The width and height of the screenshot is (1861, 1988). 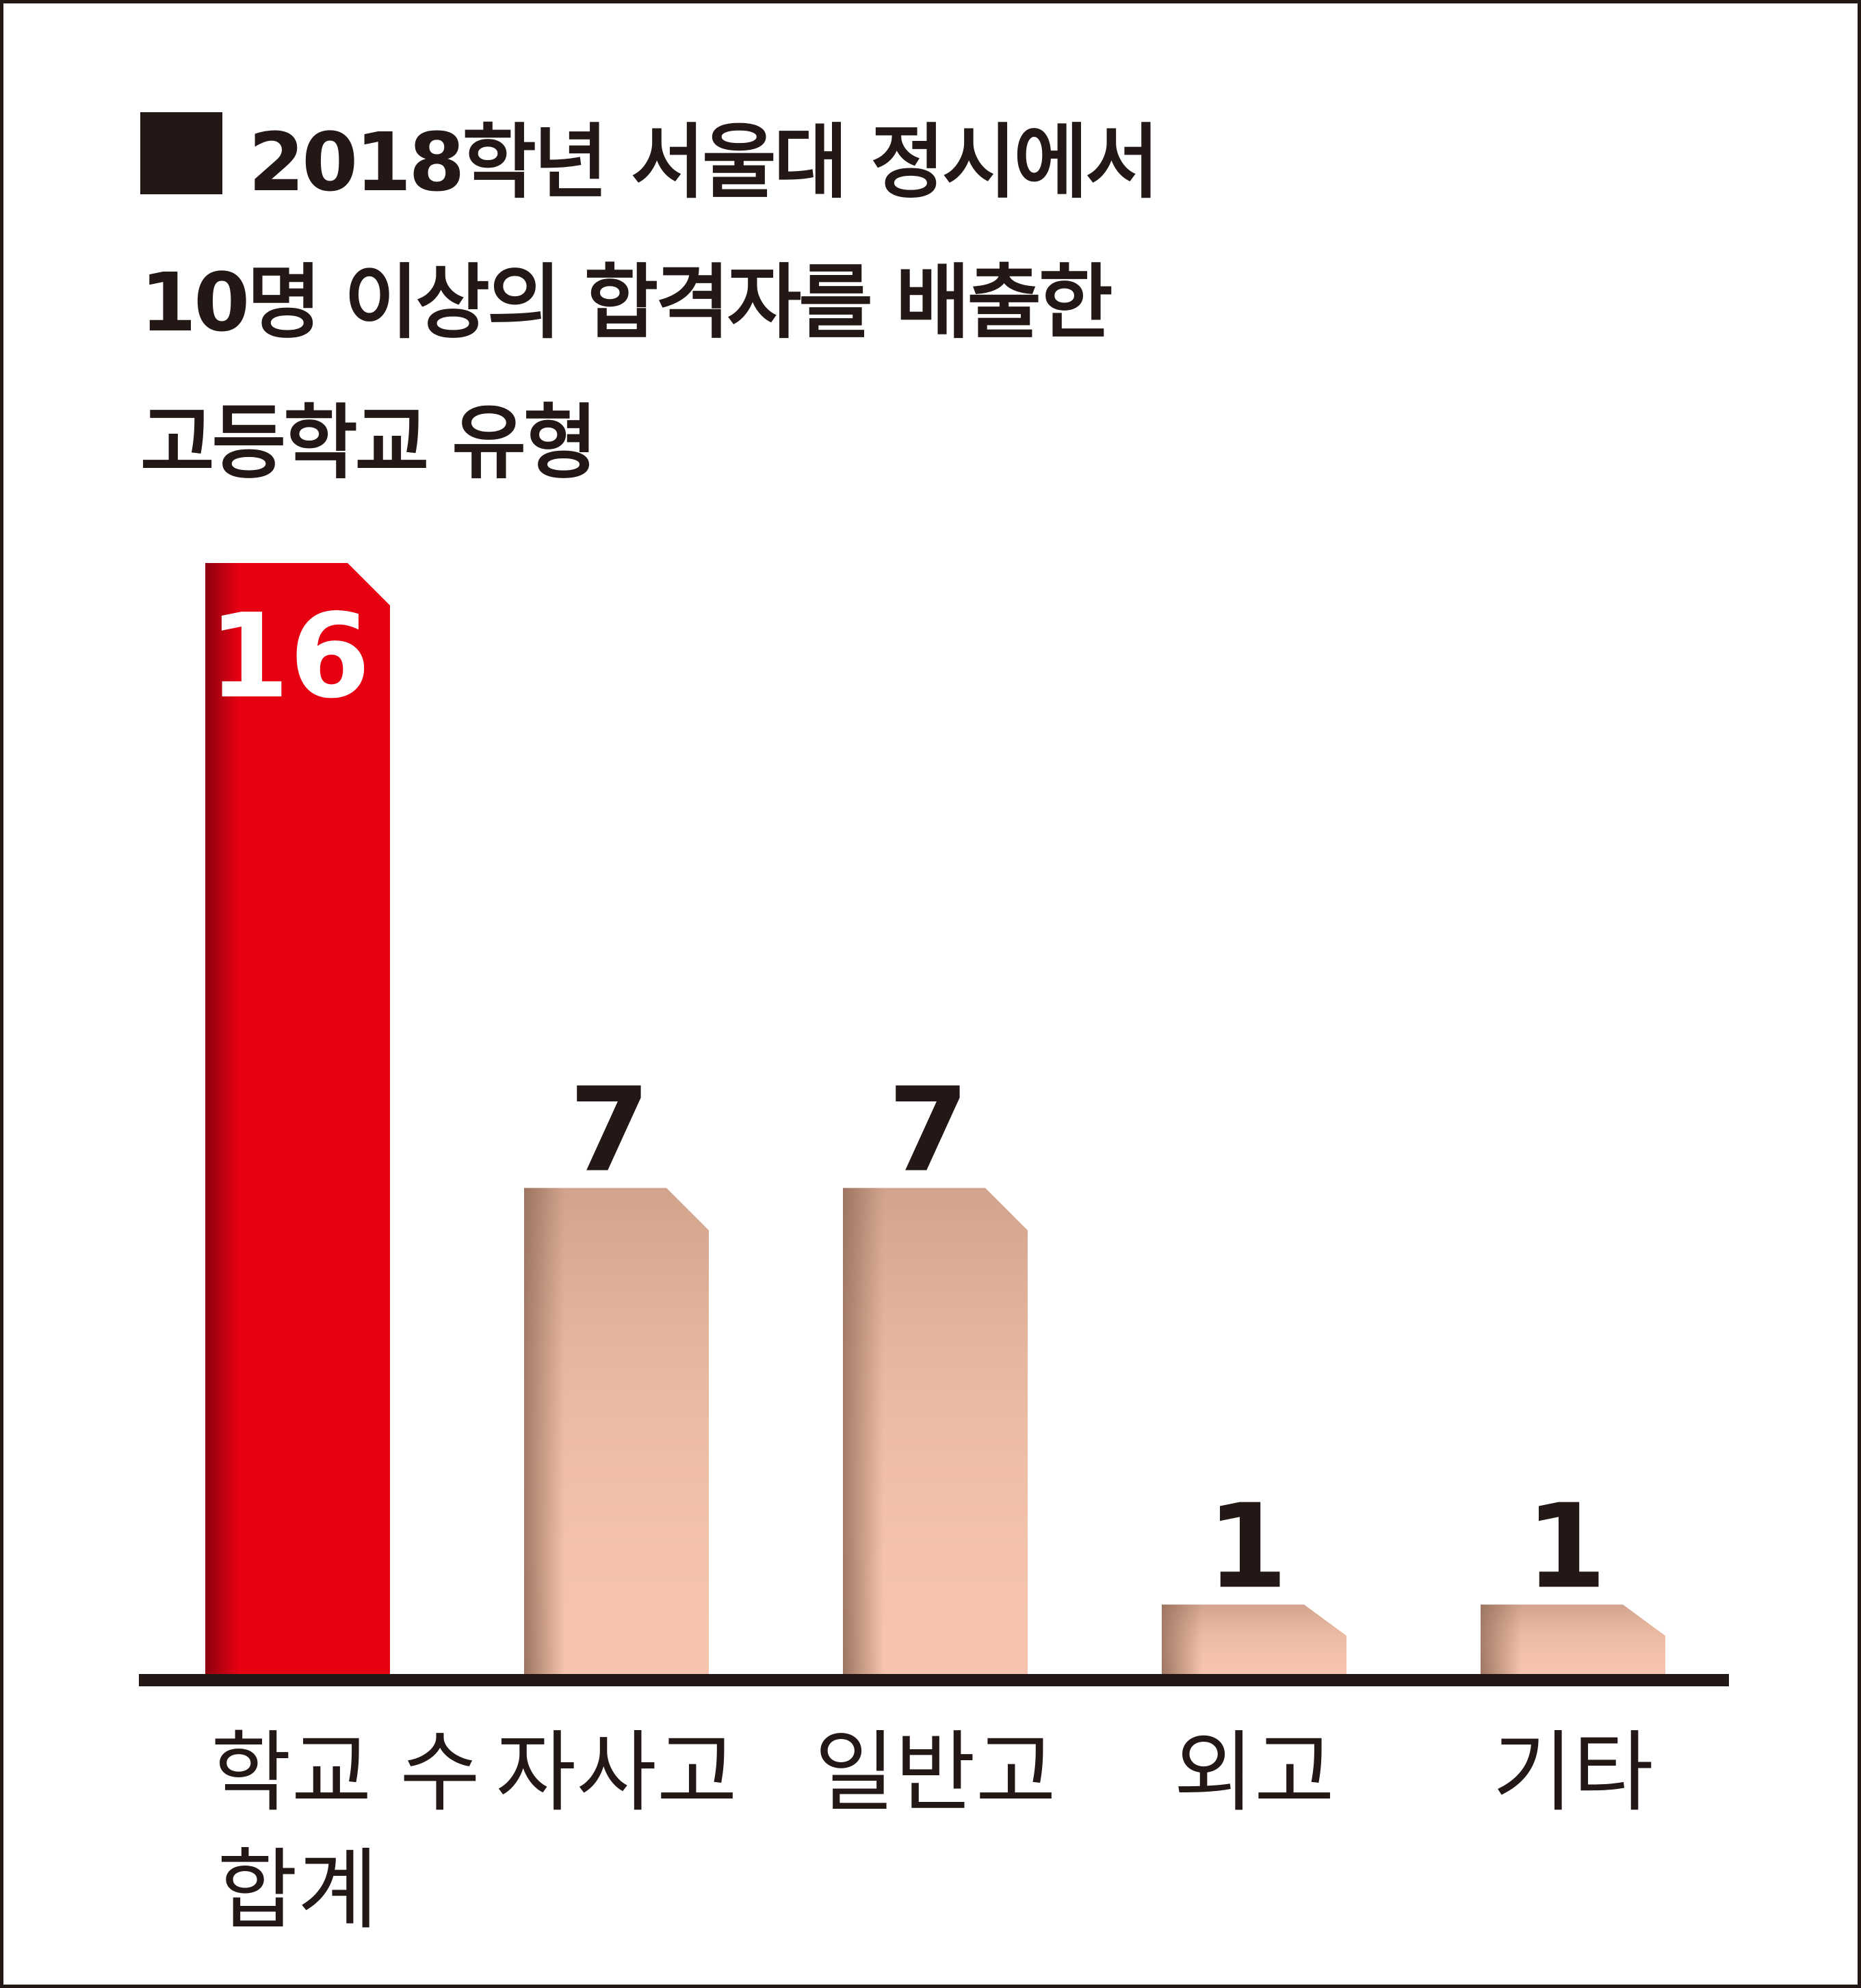 What do you see at coordinates (345, 1773) in the screenshot?
I see `category-label-0-line-0: 학교 수` at bounding box center [345, 1773].